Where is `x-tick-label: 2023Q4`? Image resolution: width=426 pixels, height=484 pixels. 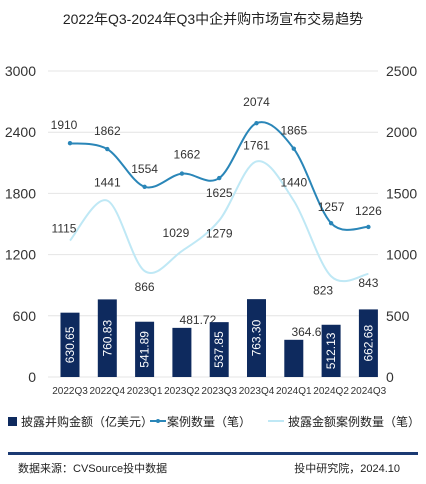
x-tick-label: 2023Q4 is located at coordinates (257, 391).